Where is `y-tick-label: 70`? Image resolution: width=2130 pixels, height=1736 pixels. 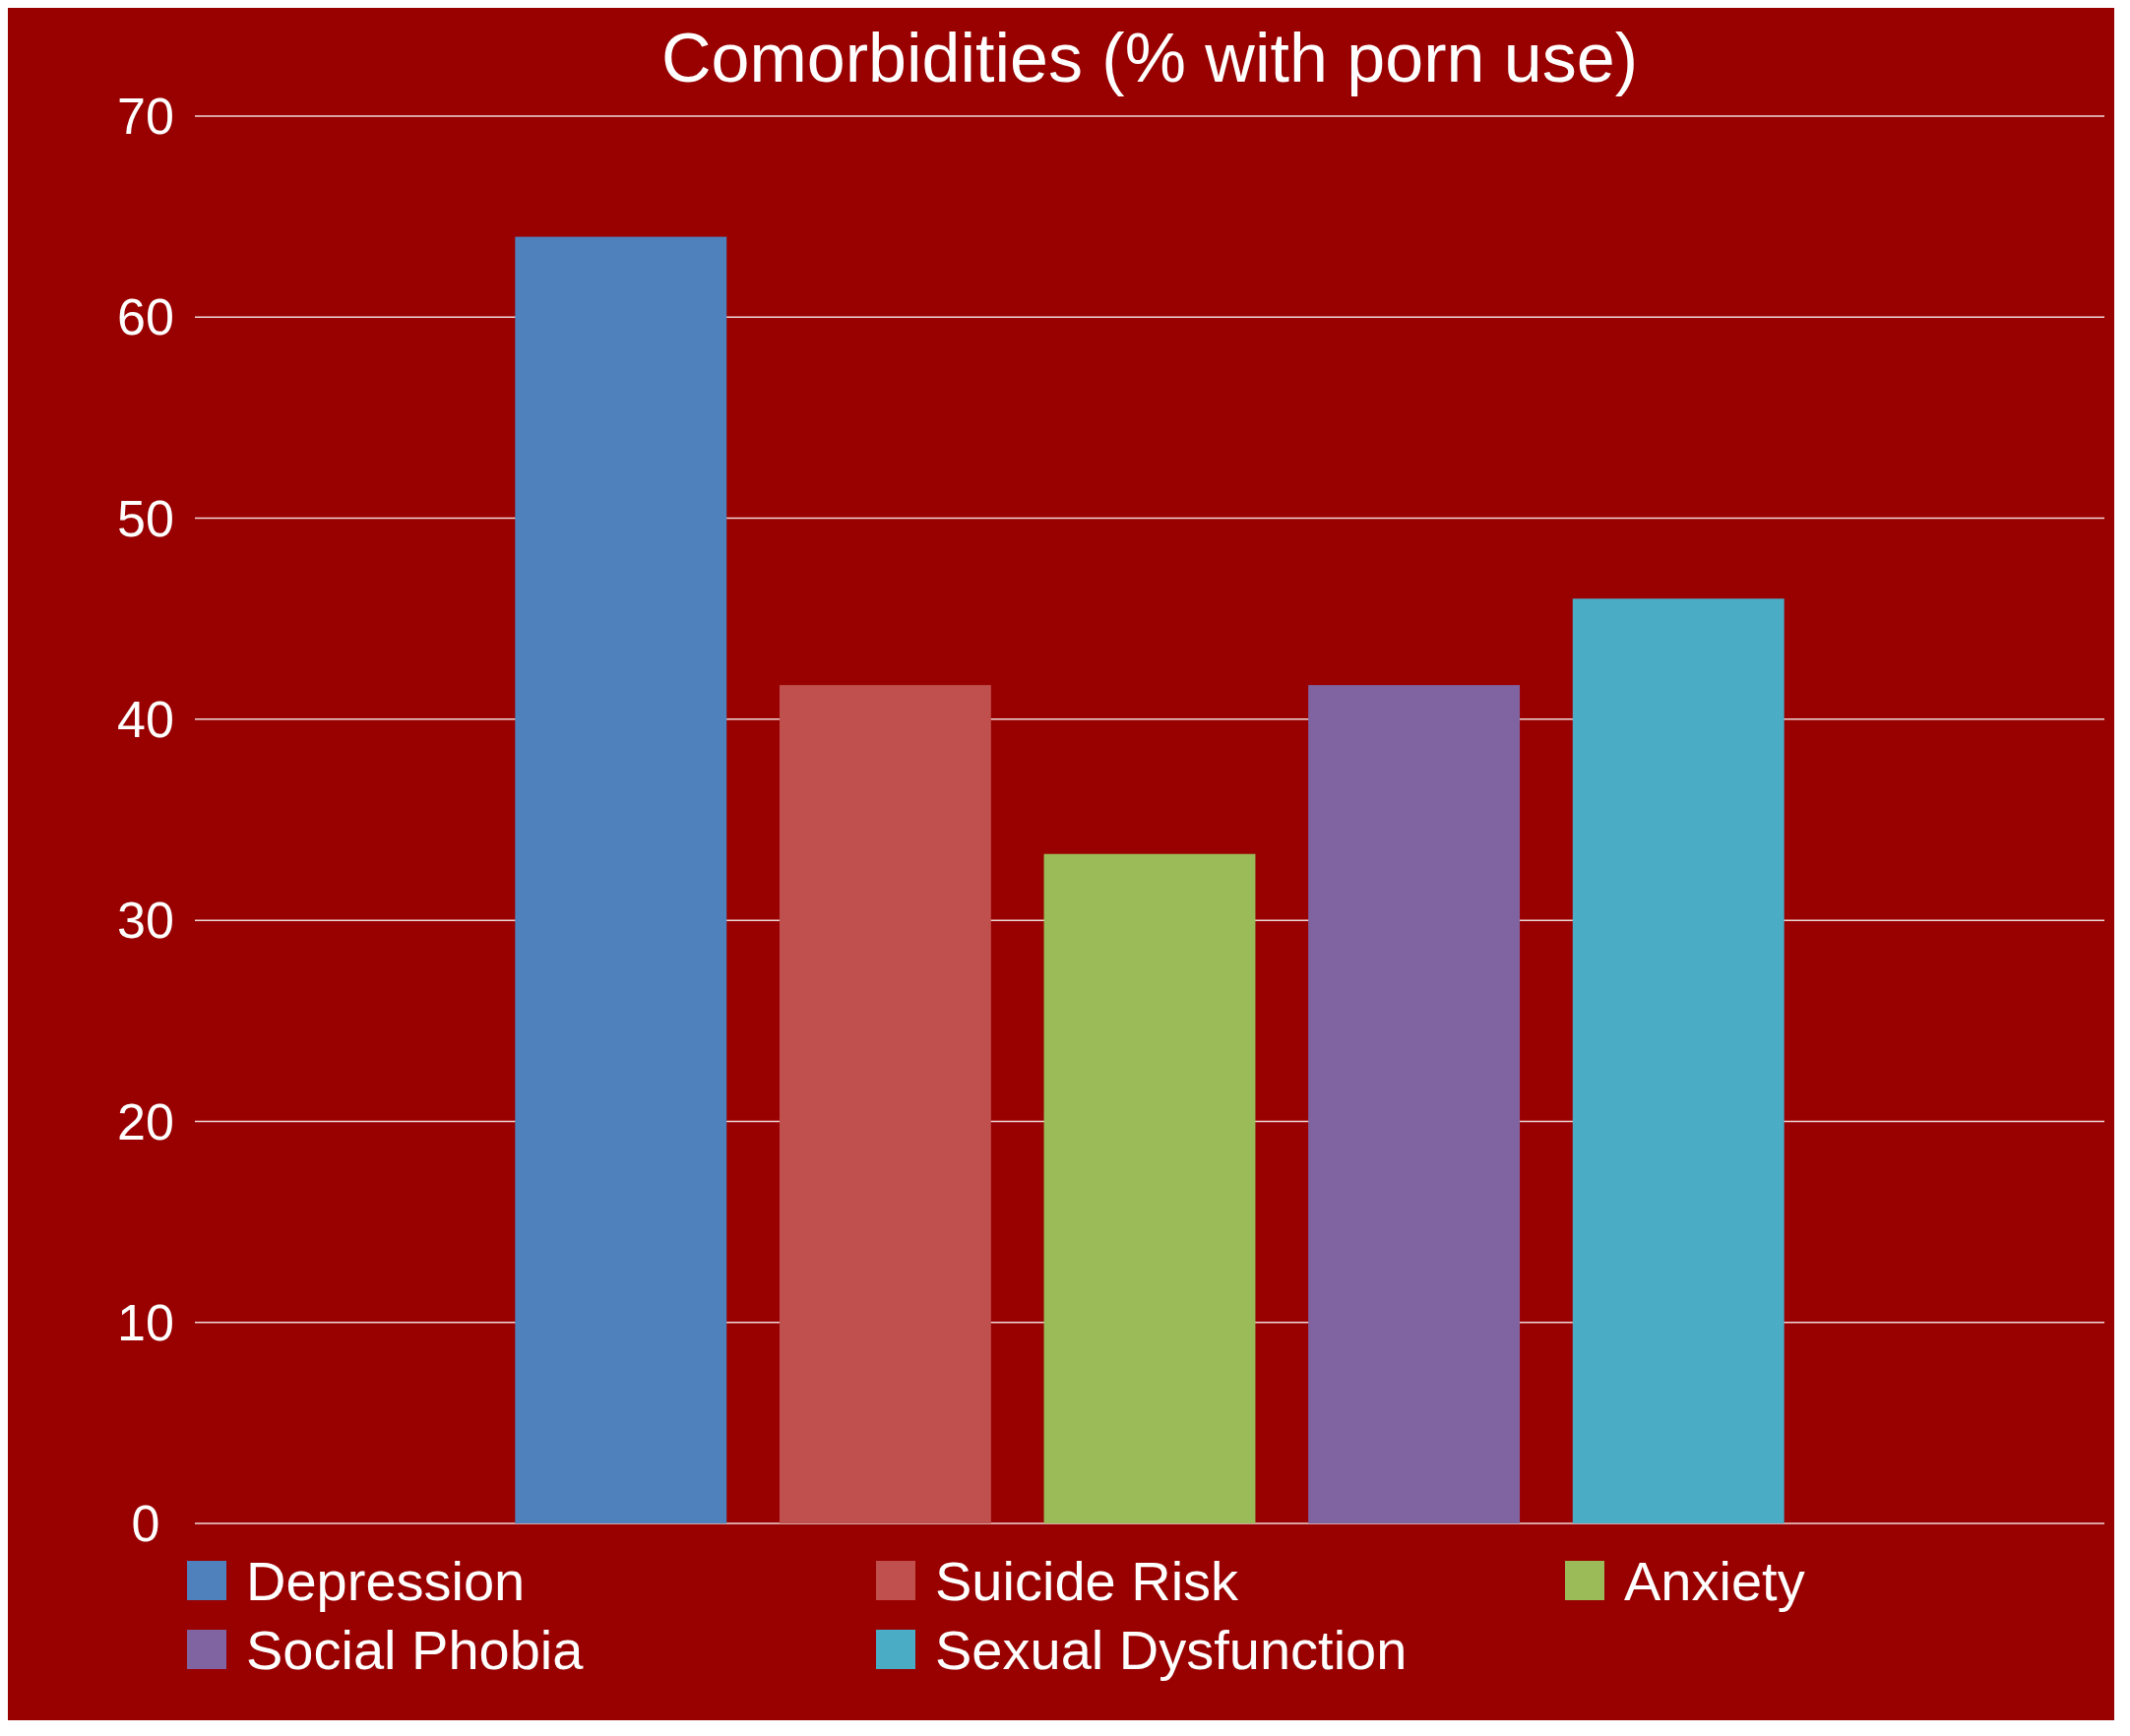 y-tick-label: 70 is located at coordinates (146, 117).